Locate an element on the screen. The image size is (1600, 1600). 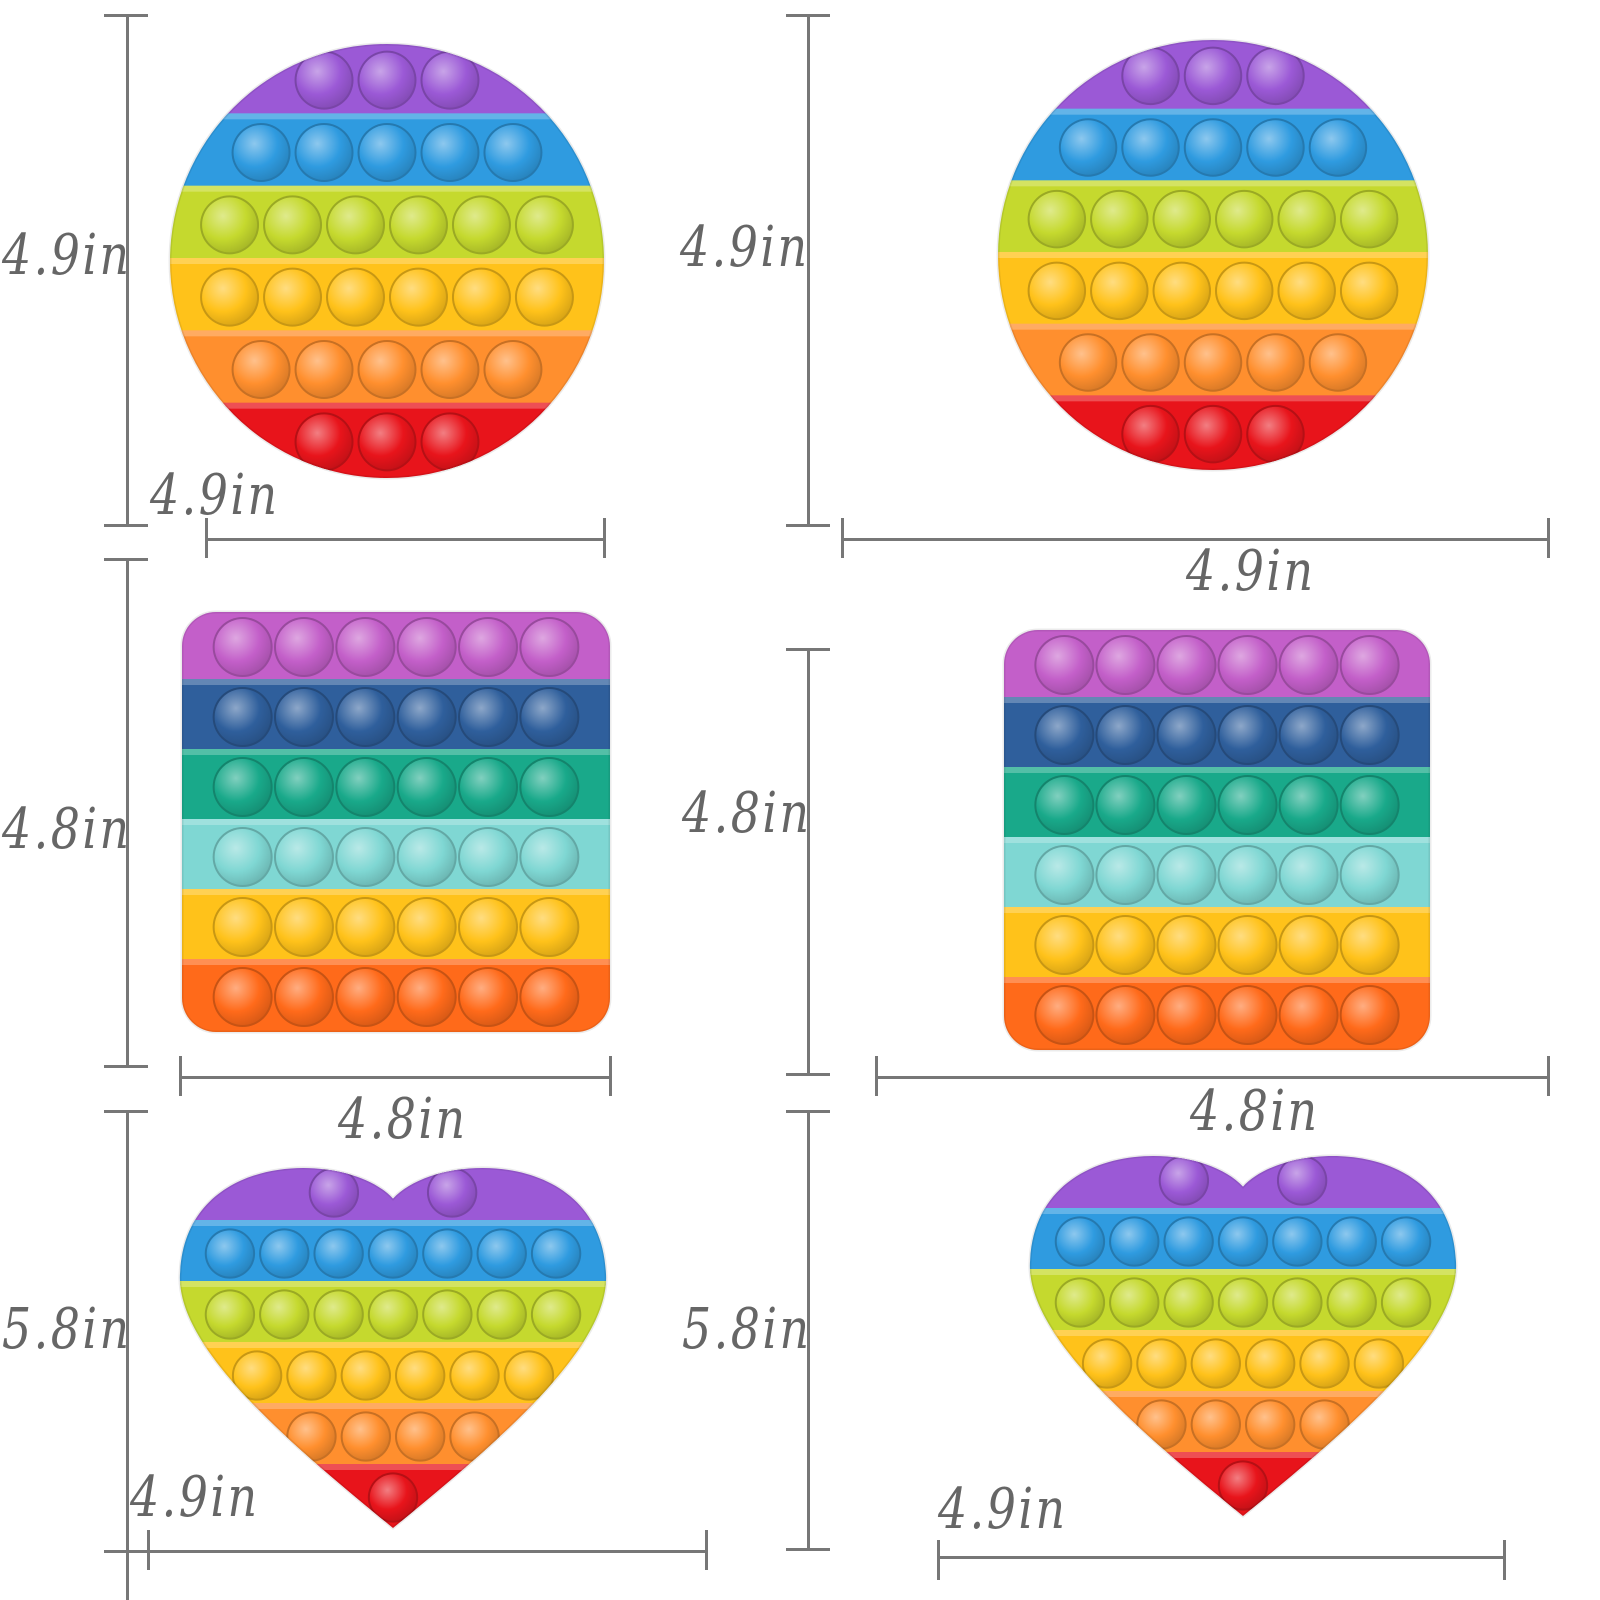
heart-pop-toy is located at coordinates (1243, 1336).